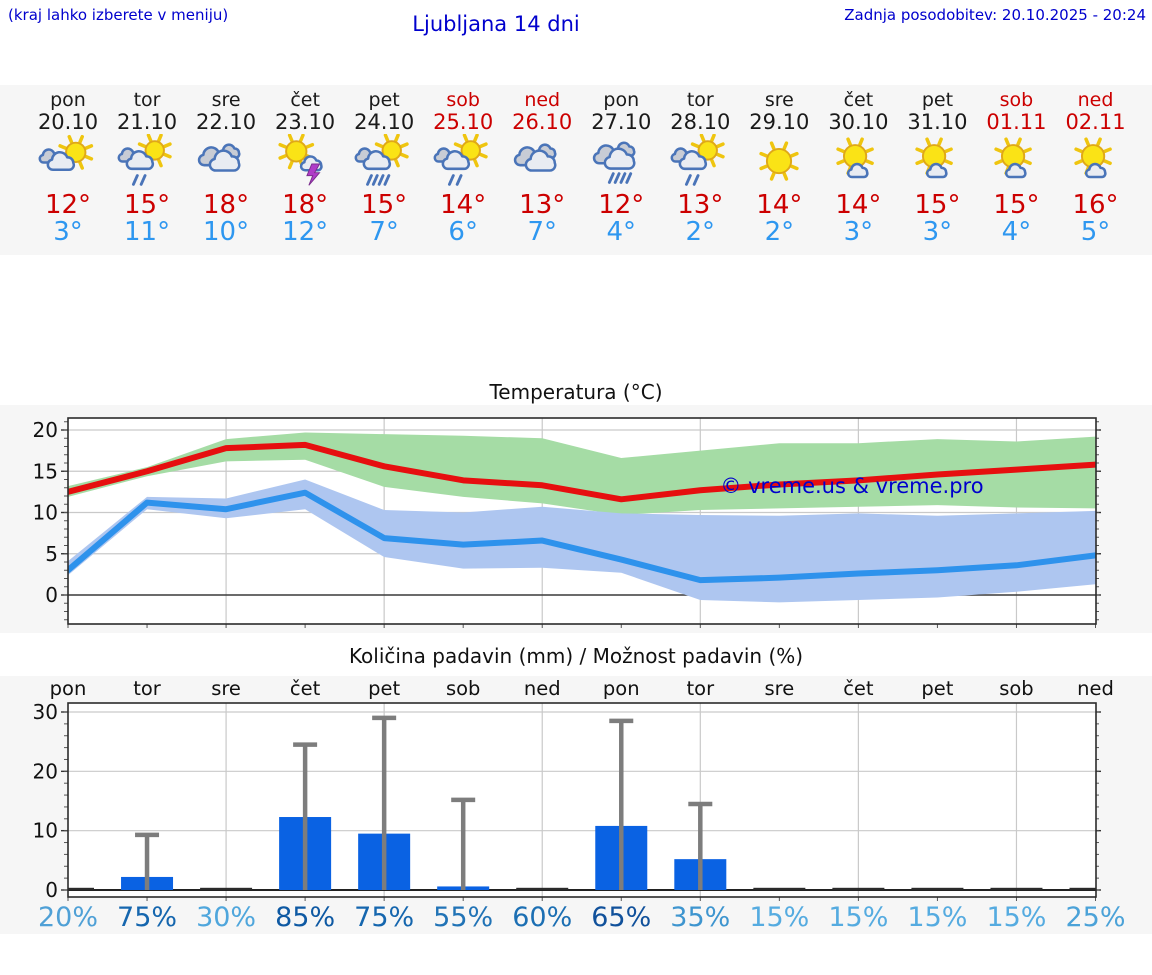 The height and width of the screenshot is (975, 1152). Describe the element at coordinates (66, 153) in the screenshot. I see `sun-cloud-icon` at that location.